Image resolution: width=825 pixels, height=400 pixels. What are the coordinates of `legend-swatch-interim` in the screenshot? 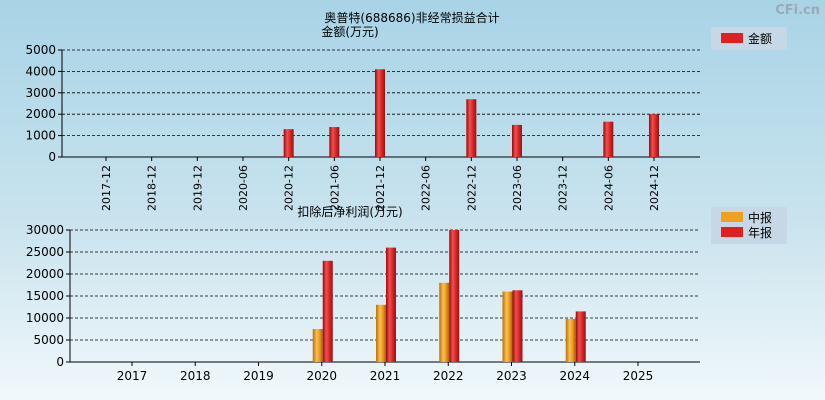 It's located at (732, 217).